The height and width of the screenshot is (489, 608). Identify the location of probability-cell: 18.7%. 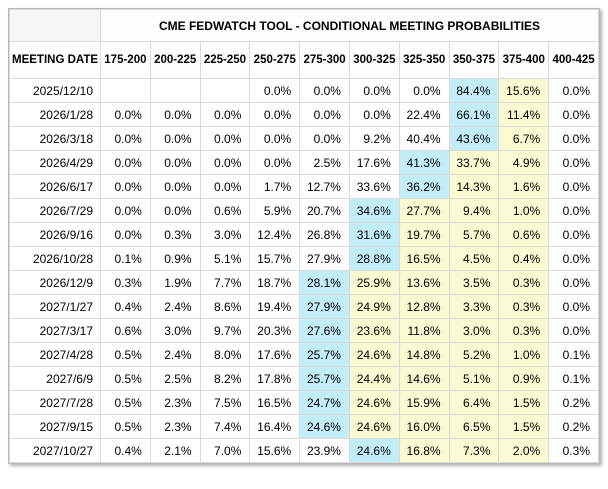
(275, 282).